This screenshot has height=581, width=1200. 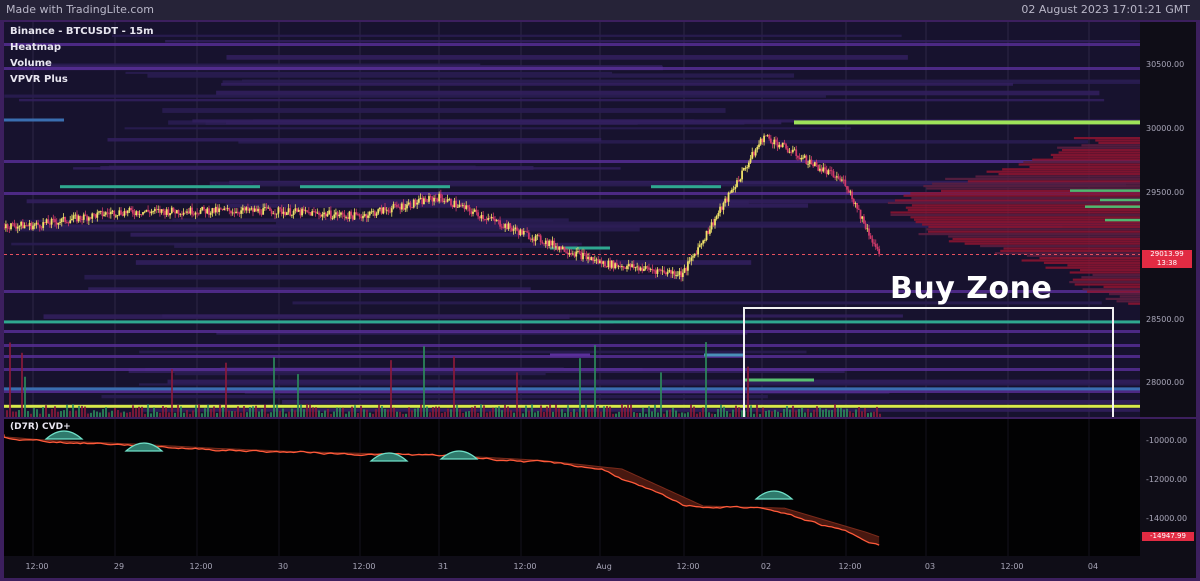 I want to click on cvd-line, so click(x=442, y=490).